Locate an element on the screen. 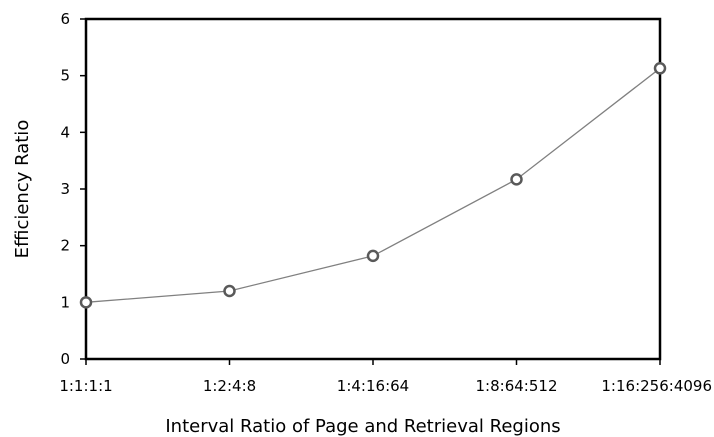  x-tick-label: 1:4:16:64 is located at coordinates (373, 386).